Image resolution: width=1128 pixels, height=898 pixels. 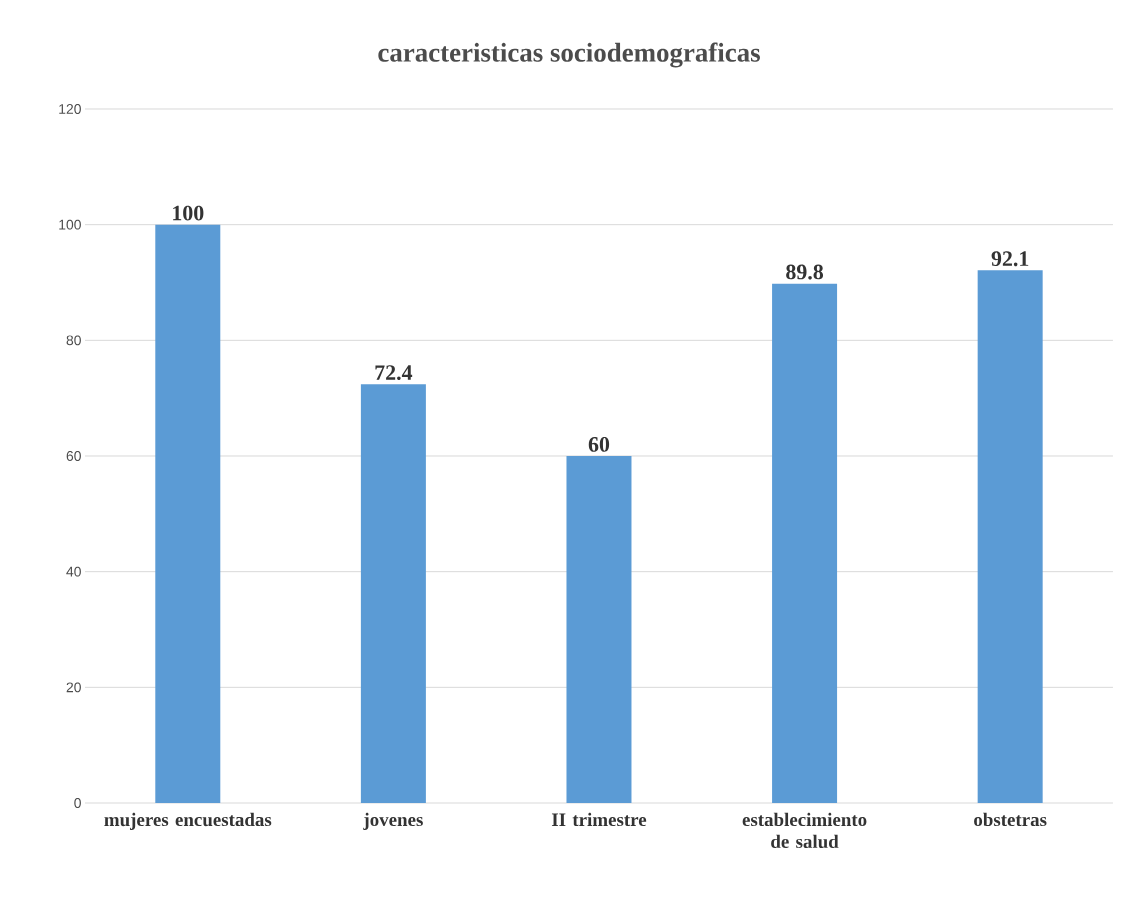 I want to click on data-label: 60, so click(x=599, y=444).